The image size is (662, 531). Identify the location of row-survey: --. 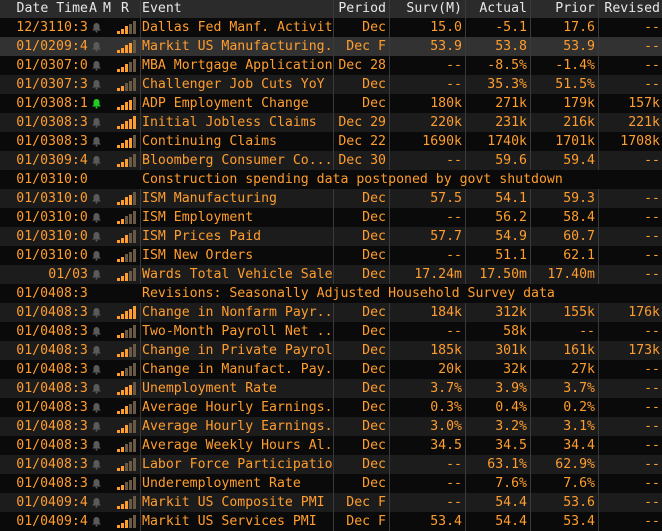
(454, 160).